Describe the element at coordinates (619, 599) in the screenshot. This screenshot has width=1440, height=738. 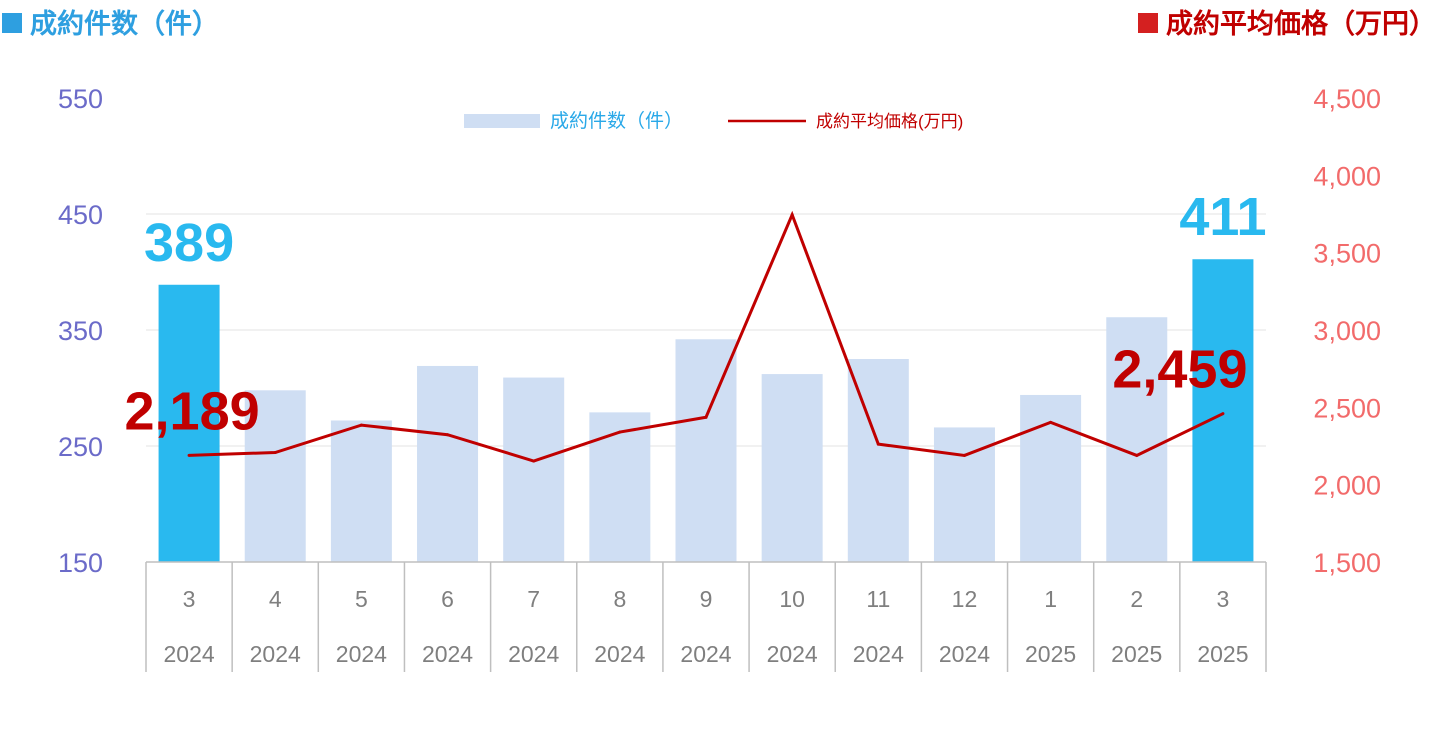
I see `x-tick-month: 8` at that location.